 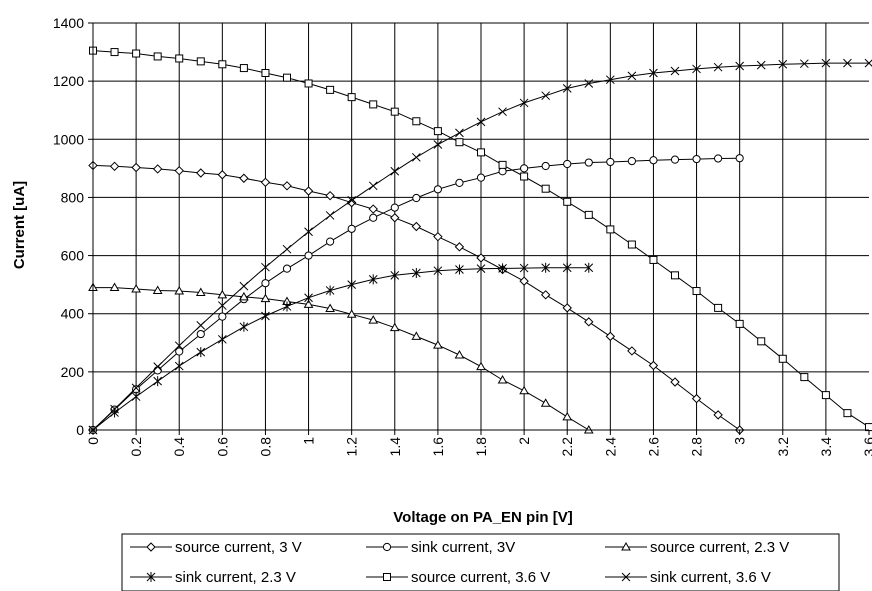 What do you see at coordinates (610, 447) in the screenshot?
I see `x-tick-label: 2.4` at bounding box center [610, 447].